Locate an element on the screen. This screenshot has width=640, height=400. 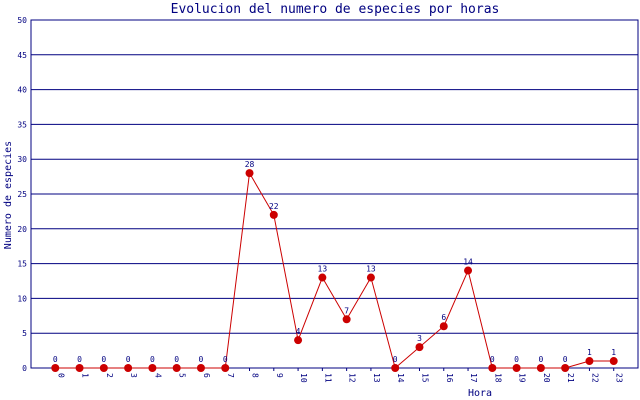
x-tick-label: 2 is located at coordinates (109, 375).